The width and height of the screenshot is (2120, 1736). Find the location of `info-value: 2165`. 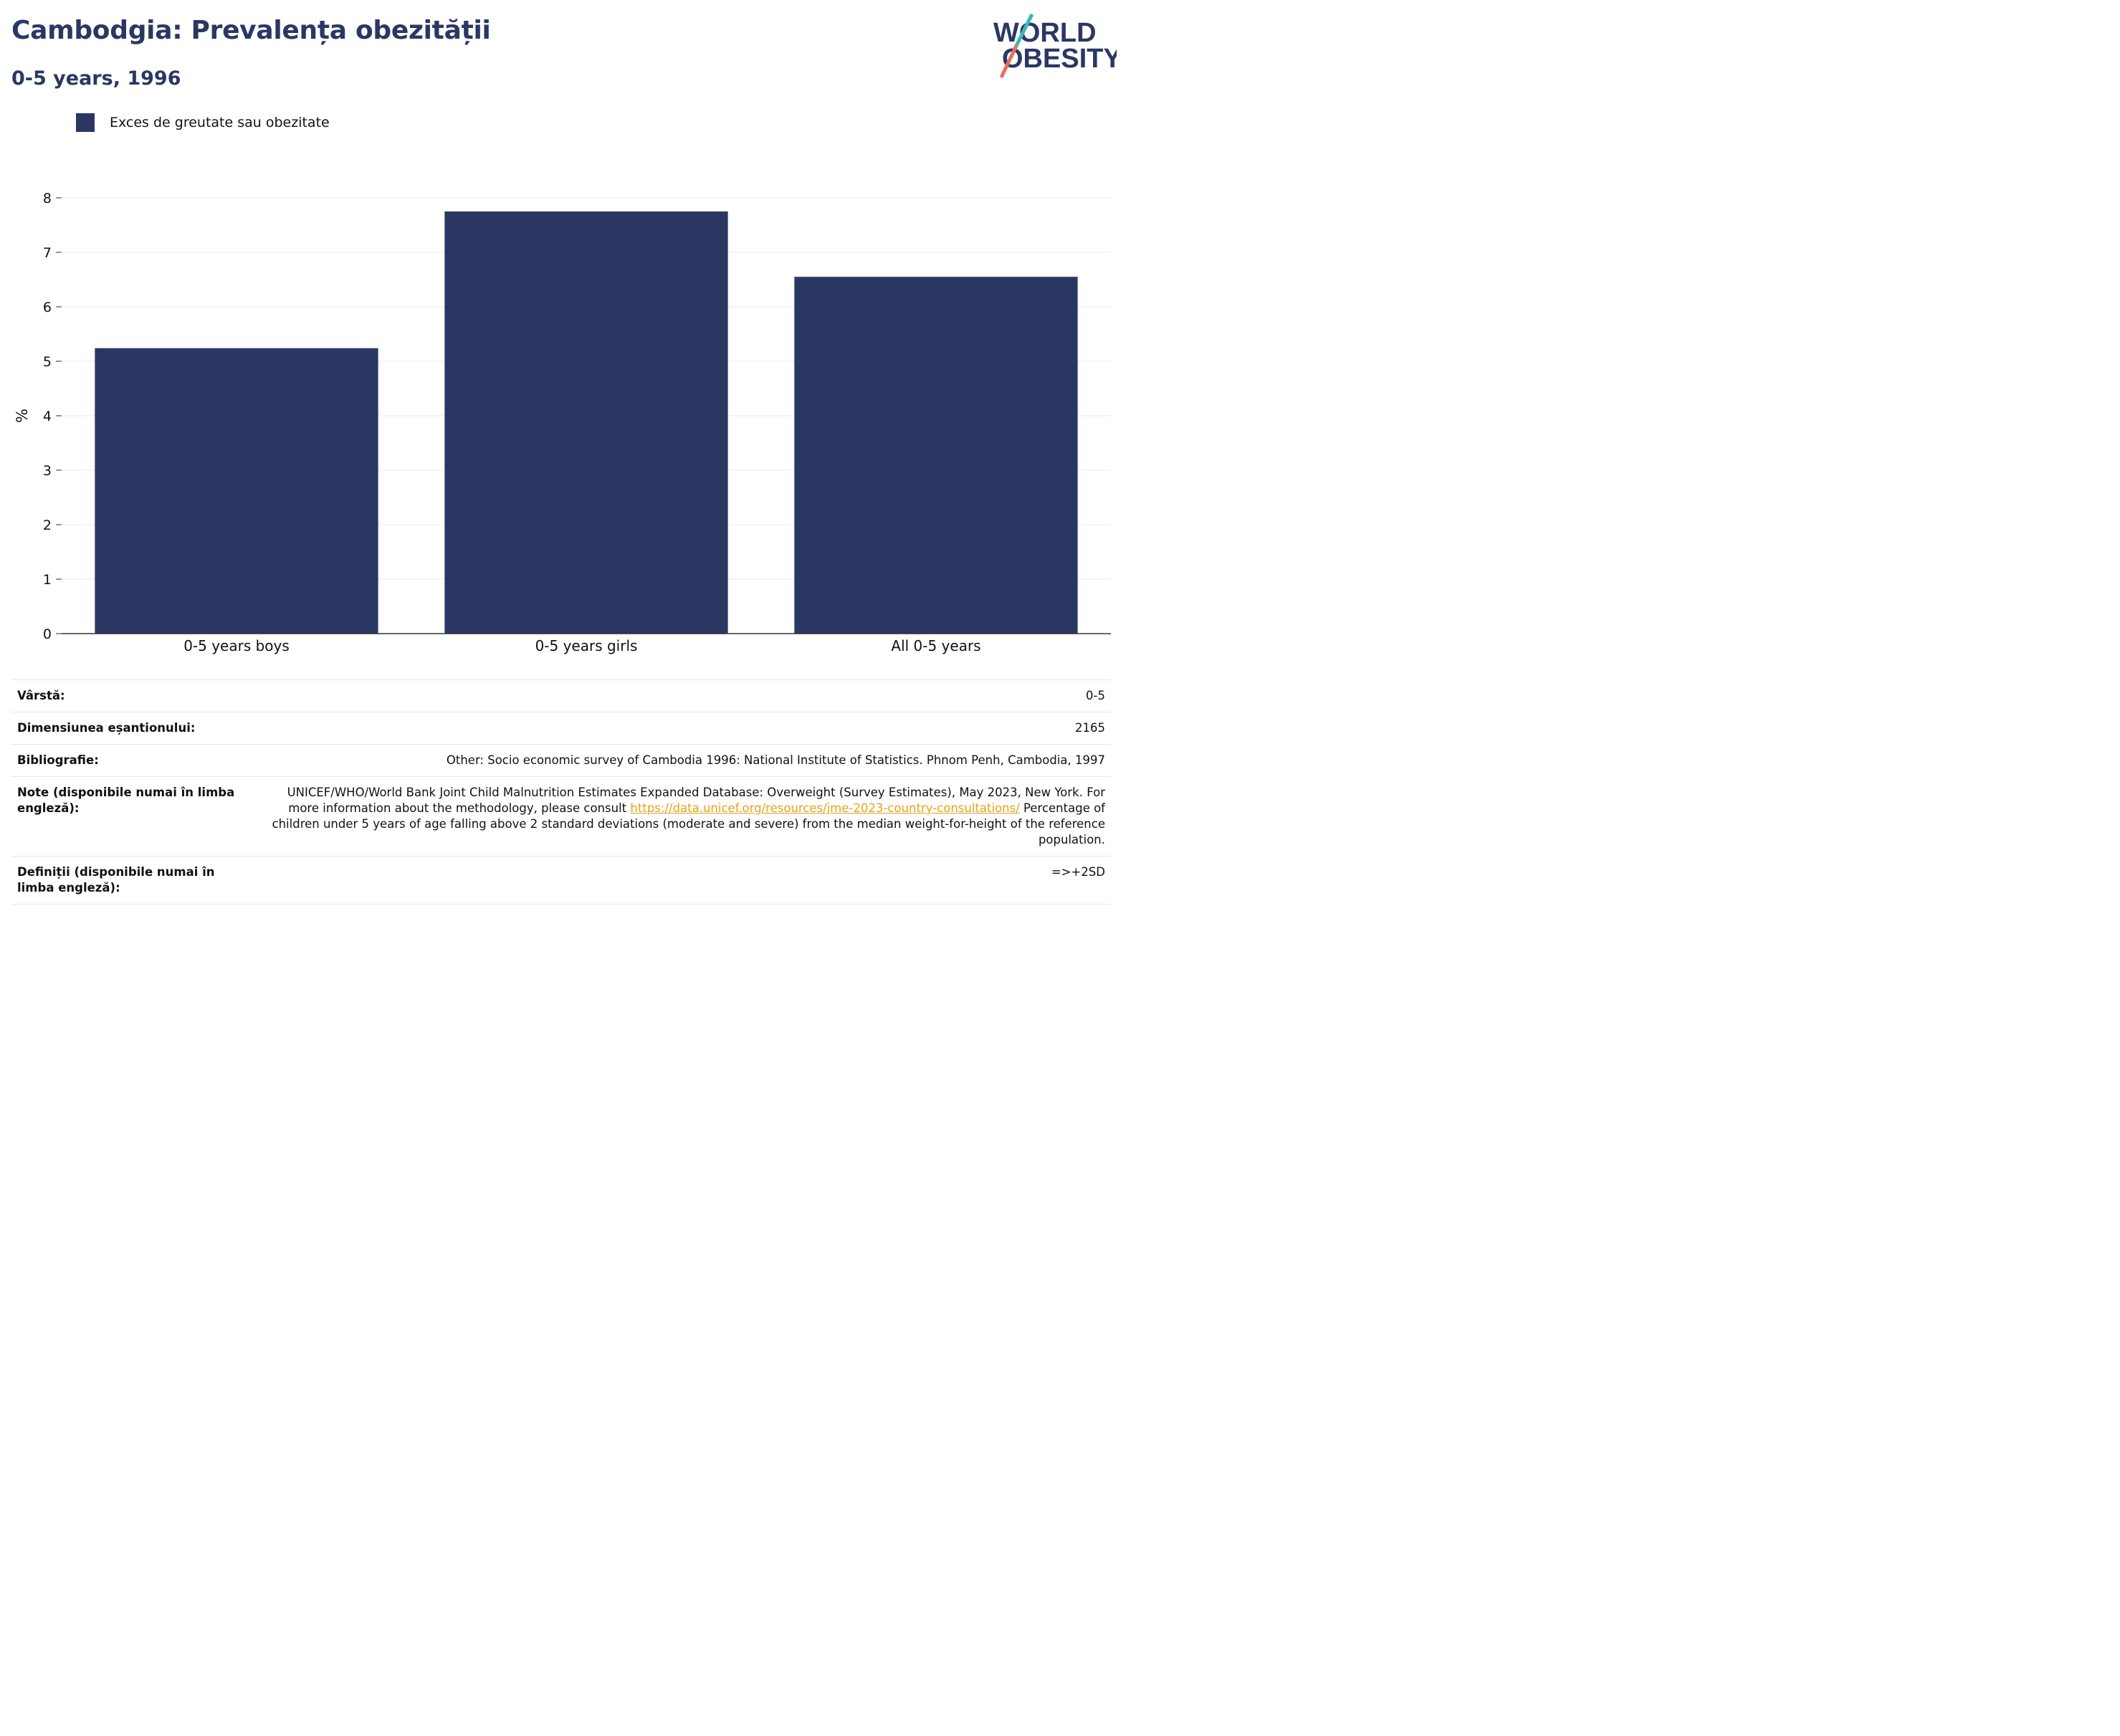

info-value: 2165 is located at coordinates (1090, 728).